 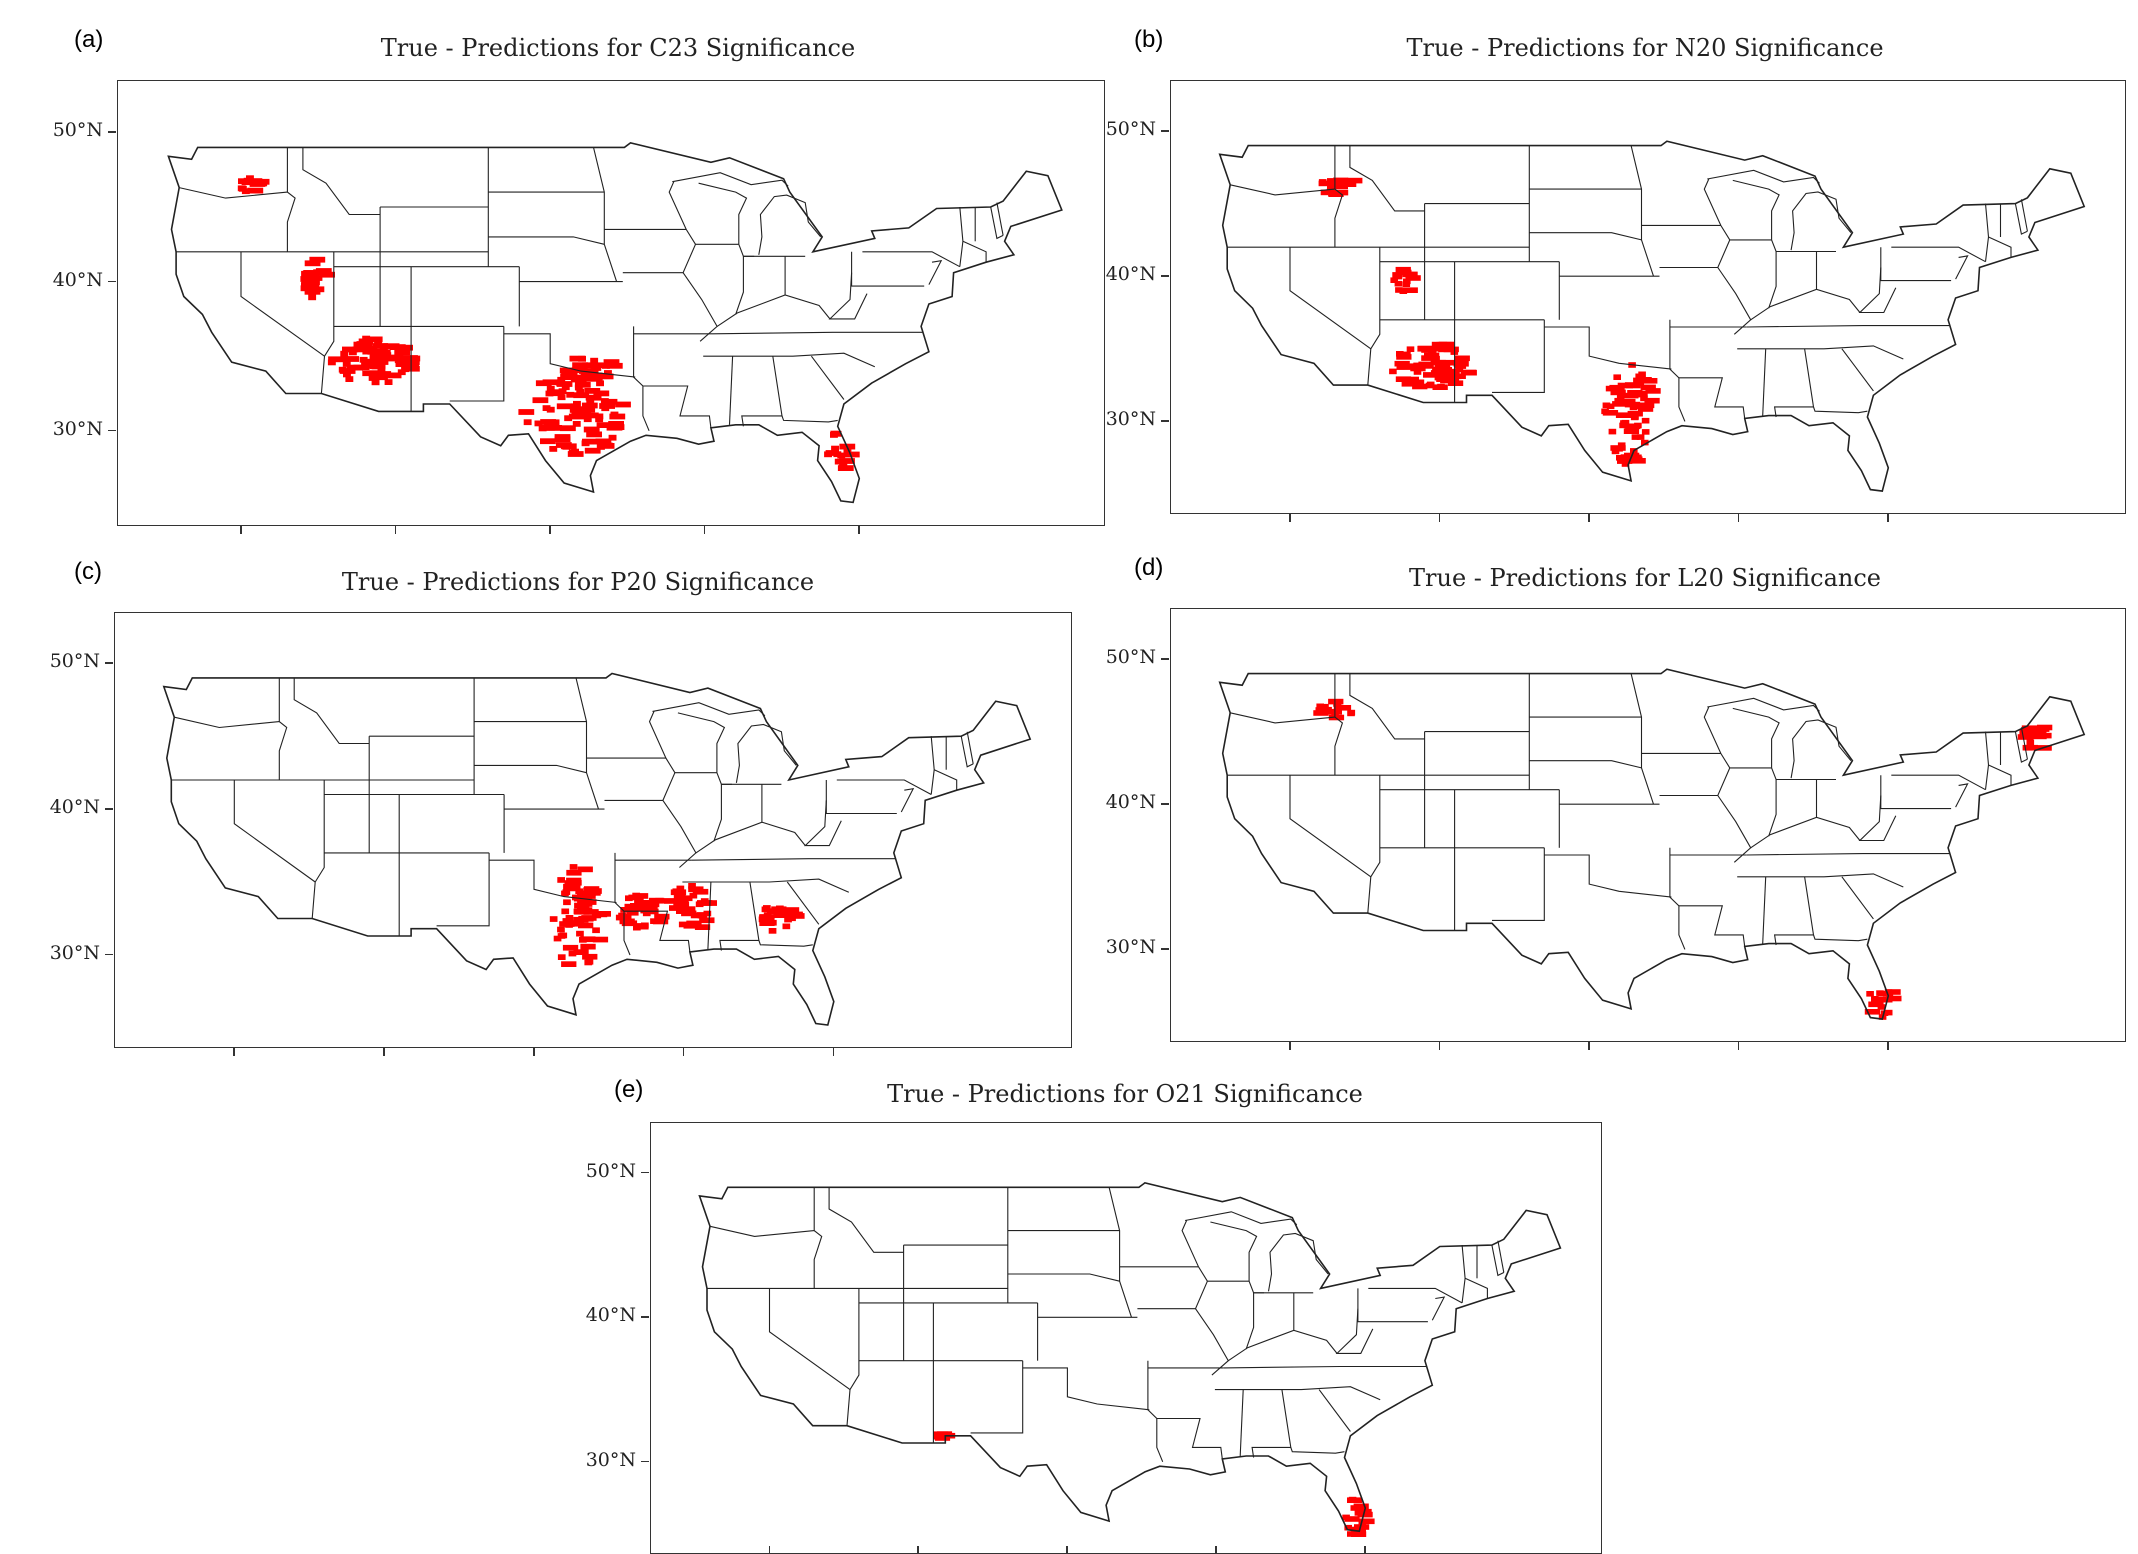 I want to click on panel-label: (e), so click(x=629, y=1089).